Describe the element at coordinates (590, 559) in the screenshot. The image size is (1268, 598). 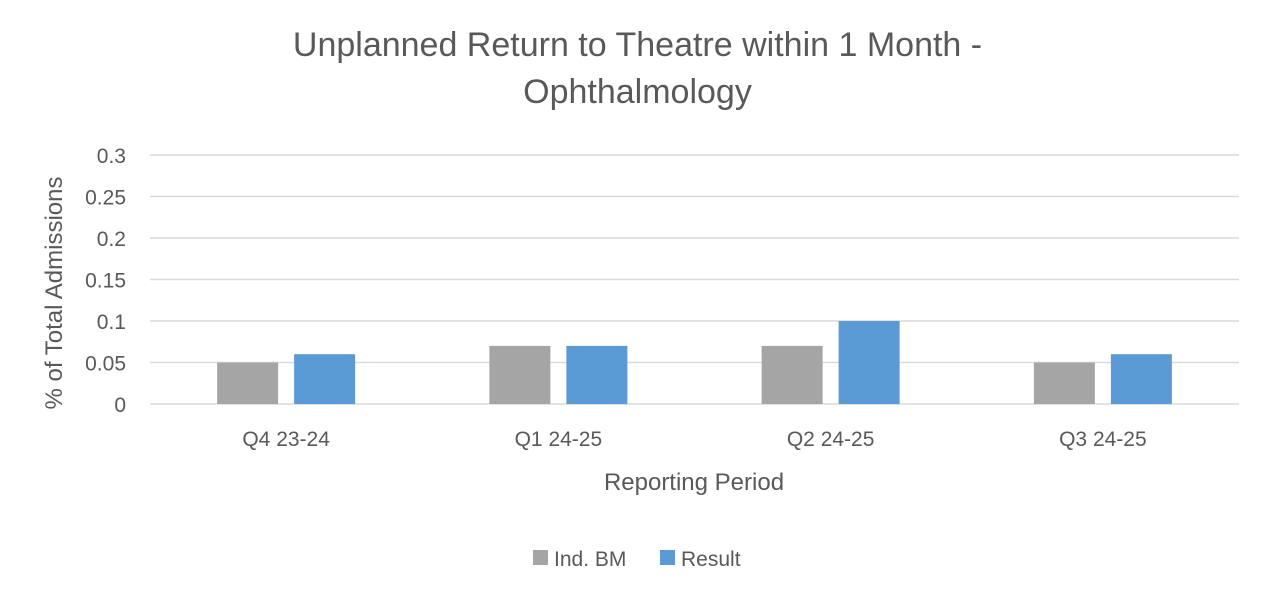
I see `legend-label: Ind. BM` at that location.